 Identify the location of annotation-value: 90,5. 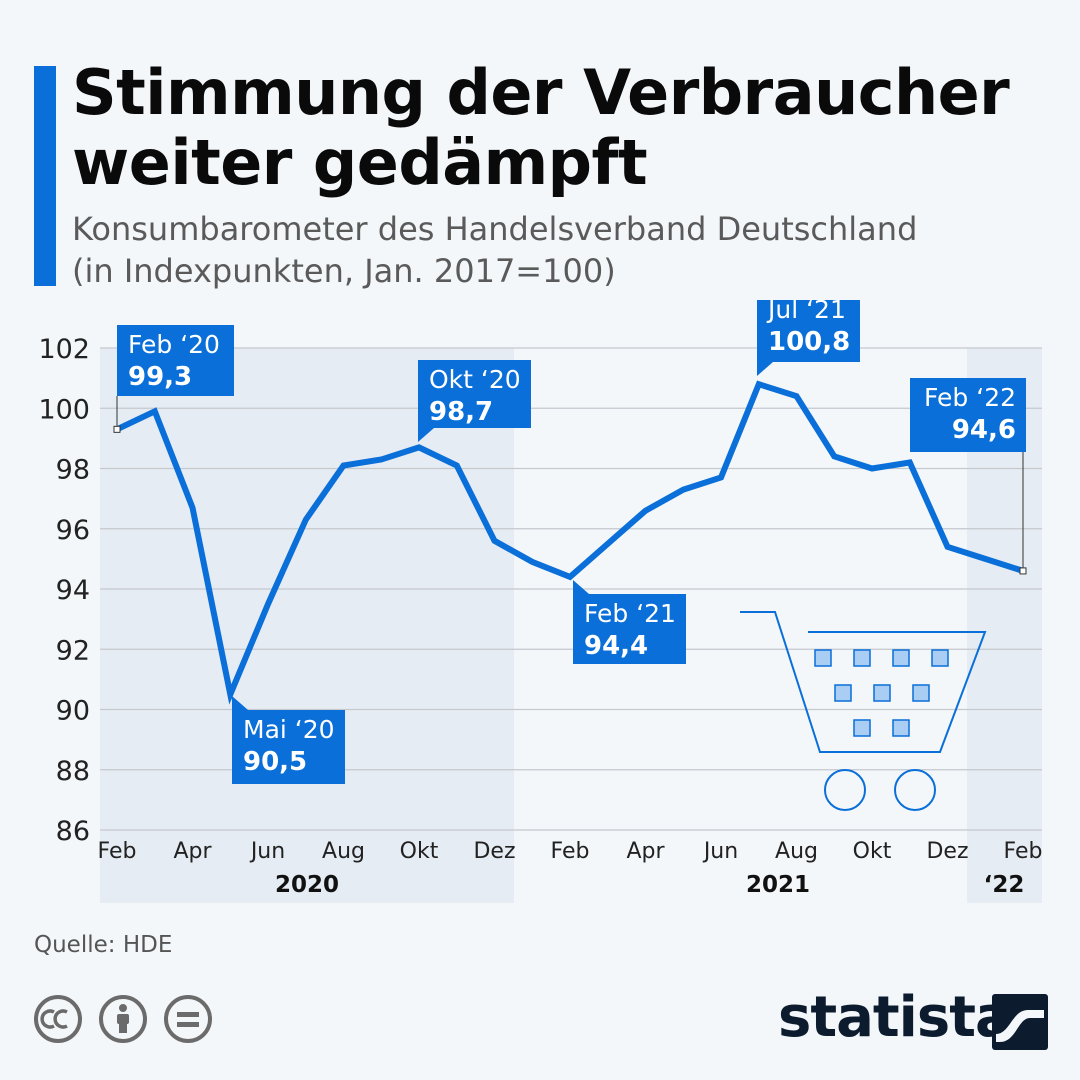
(275, 762).